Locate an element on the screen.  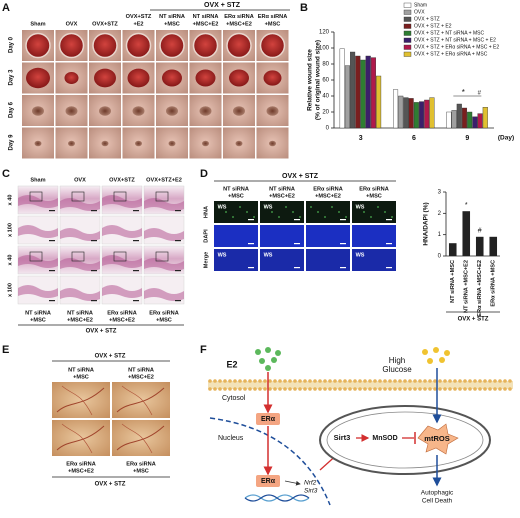
column-label: ERα siRNA is located at coordinates (122, 313).